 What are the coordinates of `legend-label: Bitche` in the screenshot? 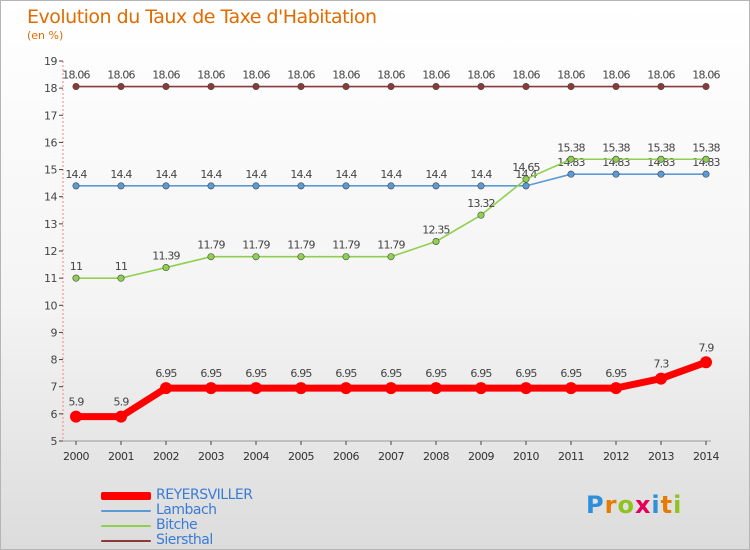 It's located at (177, 525).